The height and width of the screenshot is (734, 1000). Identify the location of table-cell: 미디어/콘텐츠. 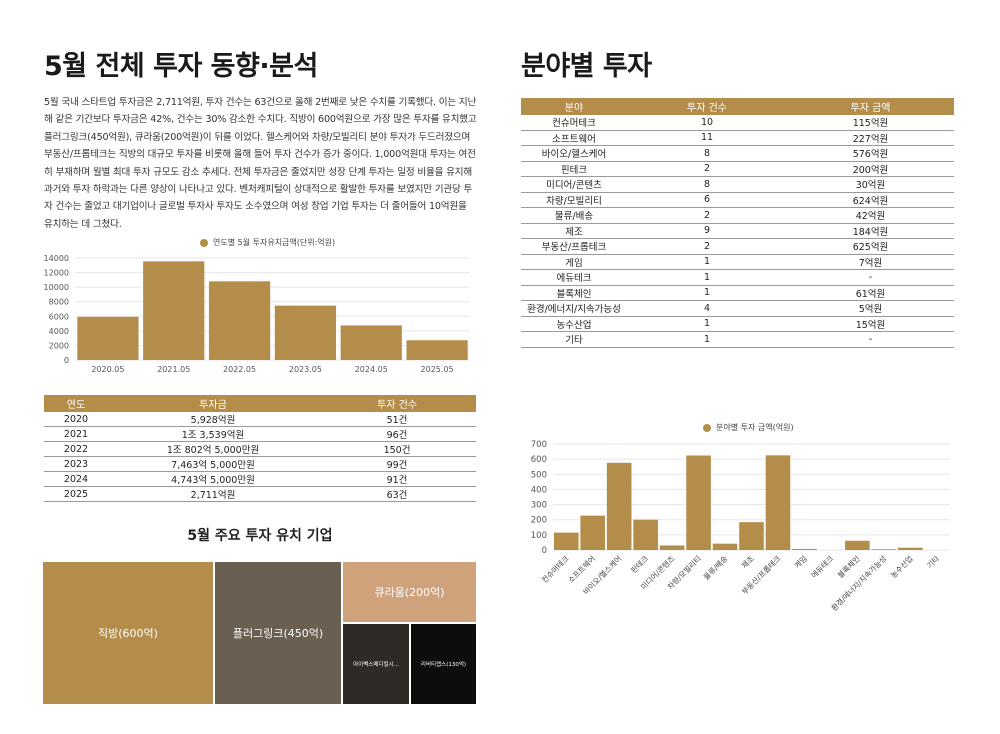
(574, 184).